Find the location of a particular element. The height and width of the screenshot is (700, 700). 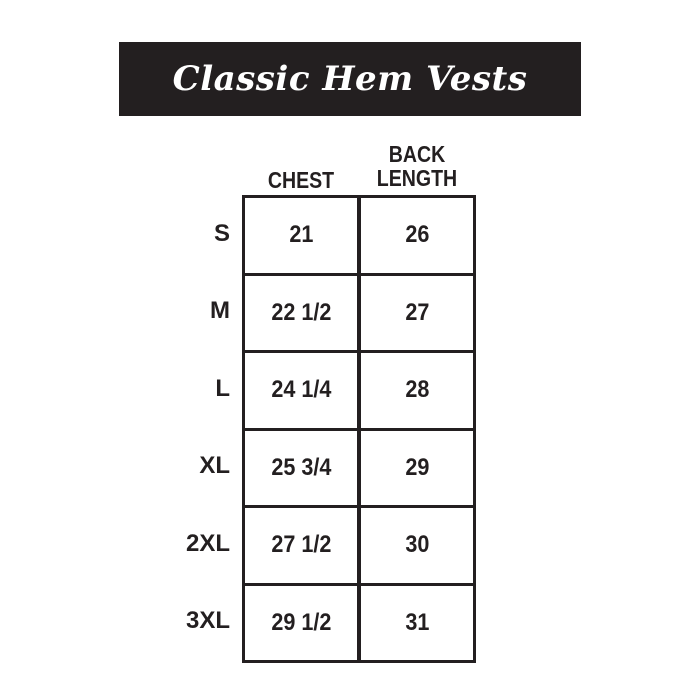

table-cell-chest: 29 1/2 is located at coordinates (301, 622).